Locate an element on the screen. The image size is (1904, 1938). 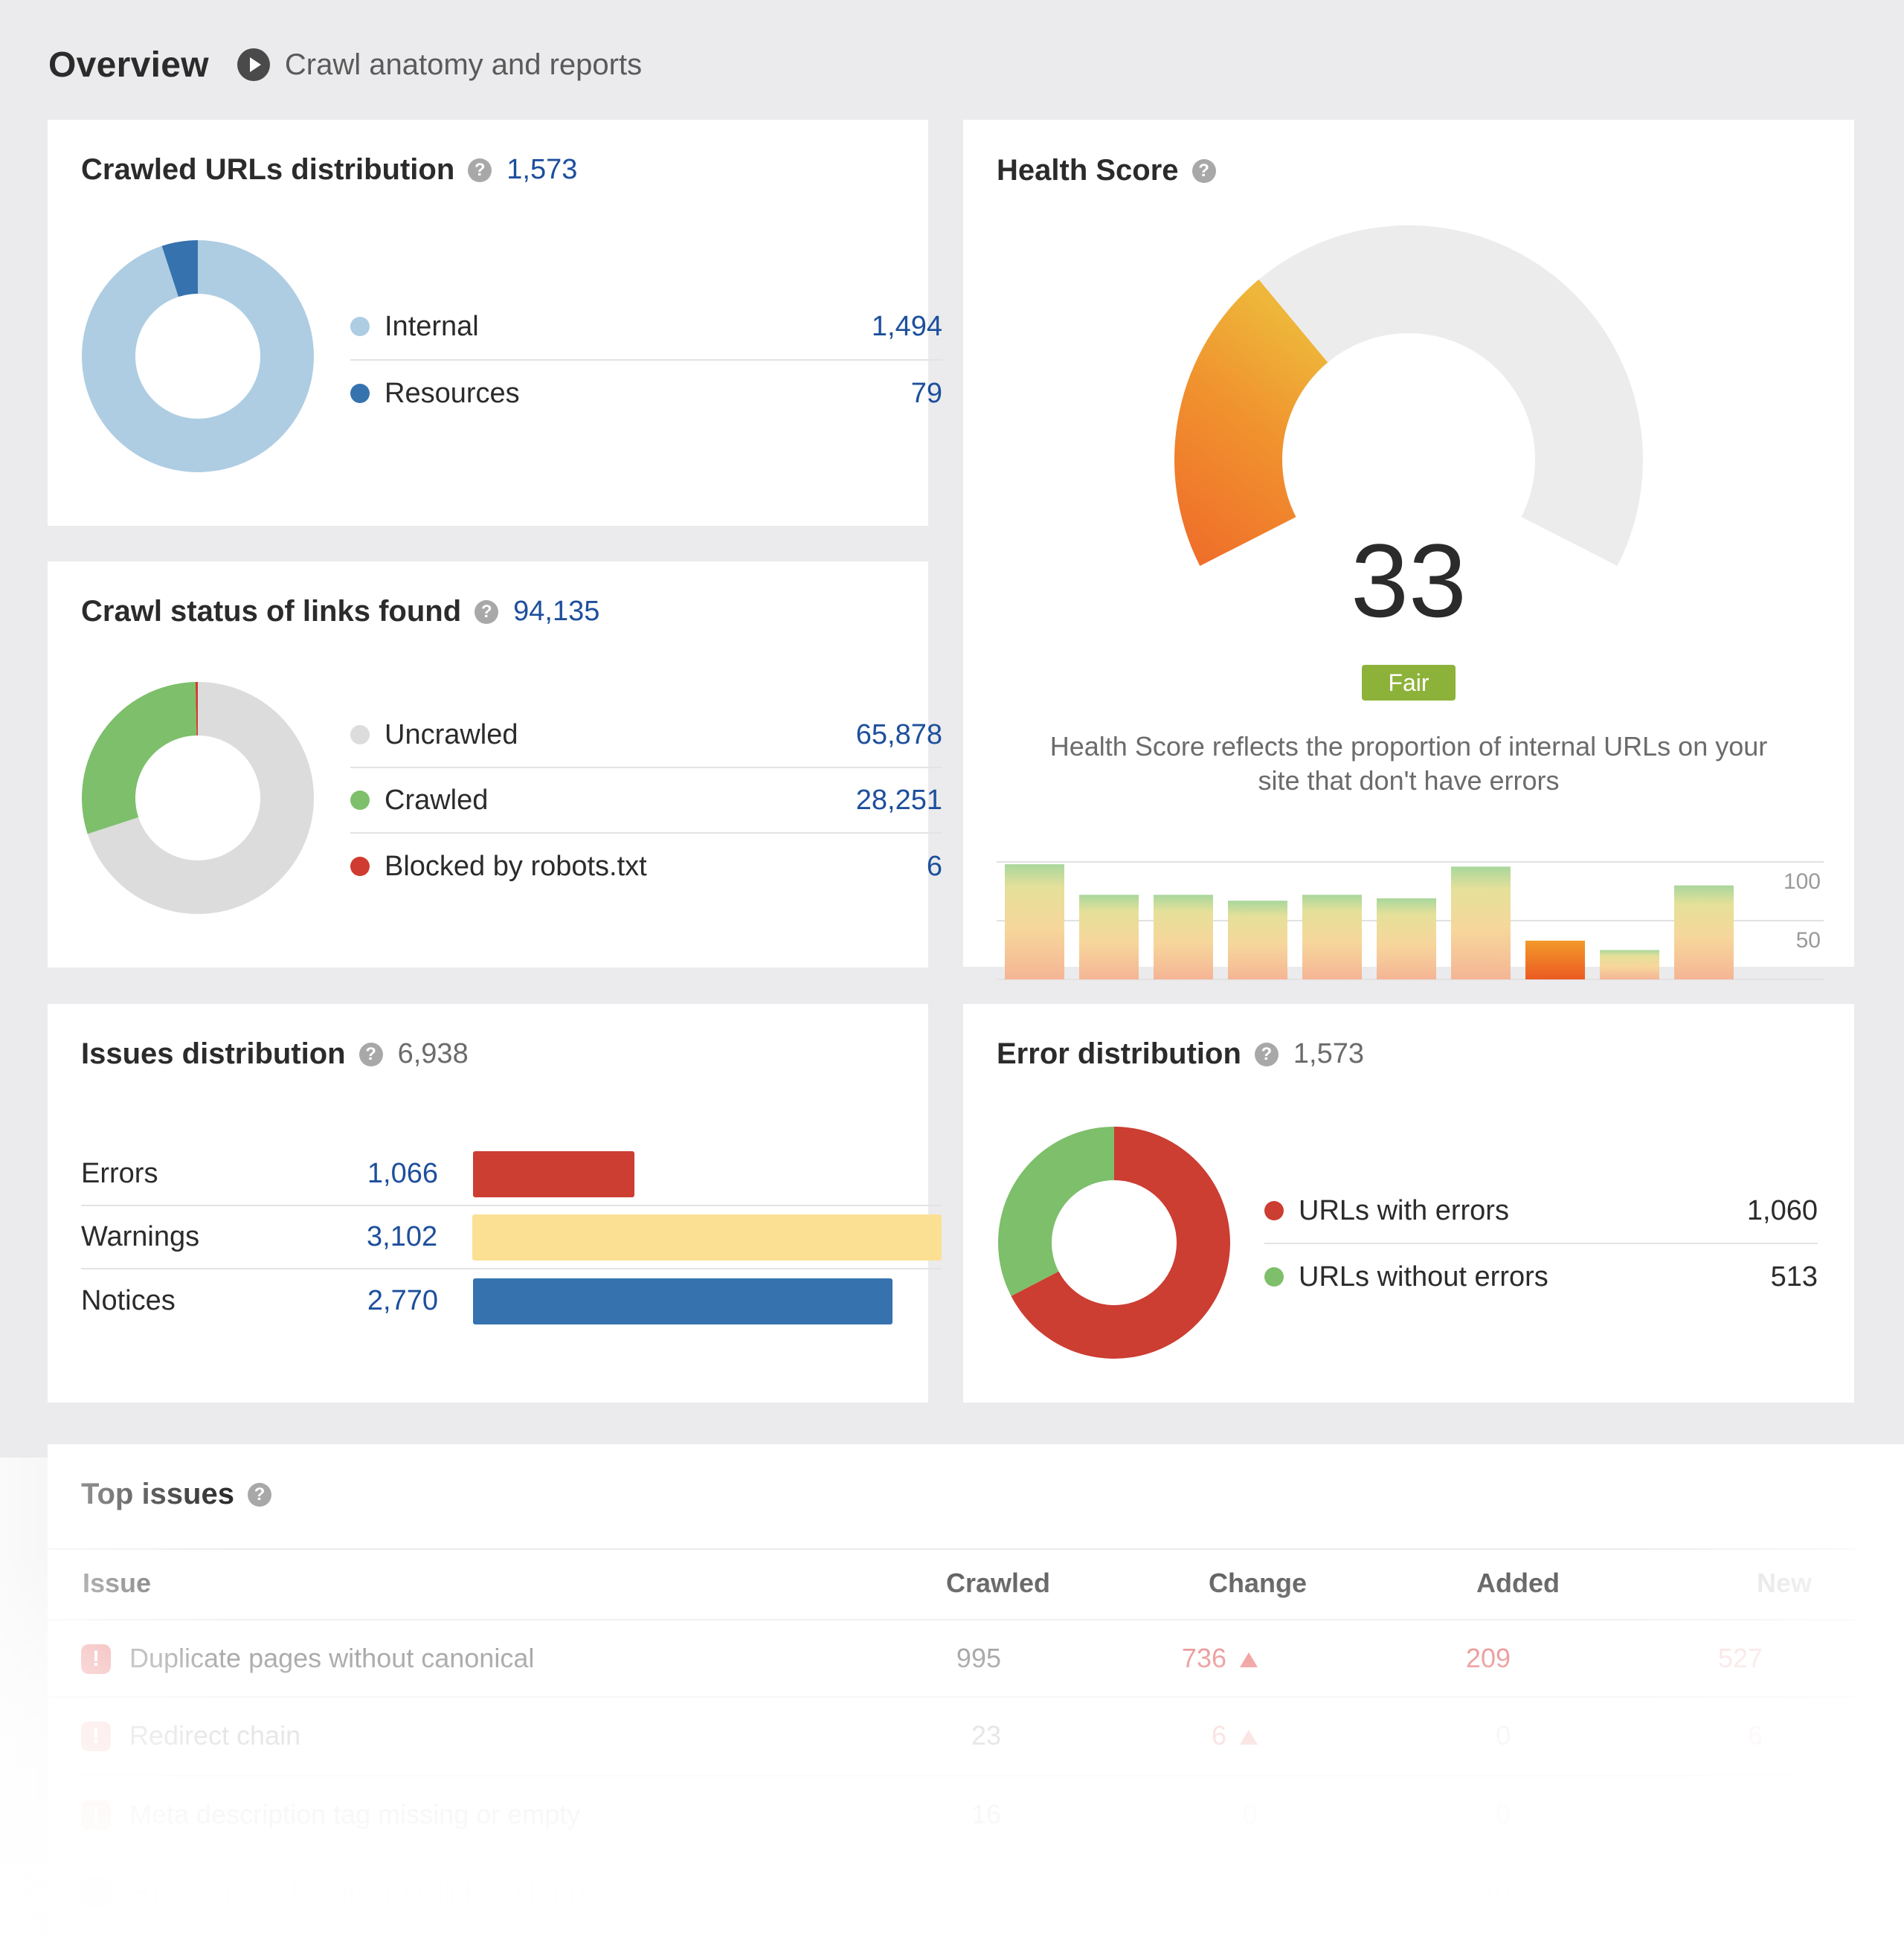
page-header: Overview Crawl anatomy and reports is located at coordinates (345, 65).